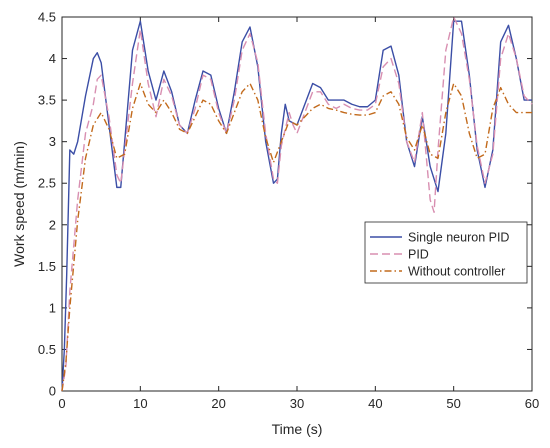  What do you see at coordinates (52, 307) in the screenshot?
I see `y-tick-label: 1` at bounding box center [52, 307].